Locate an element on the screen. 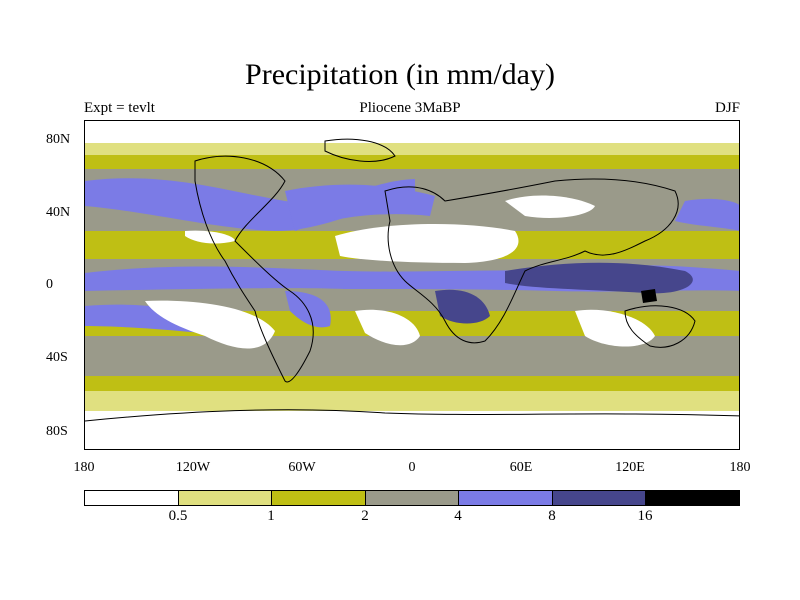 This screenshot has width=800, height=600. arctic-band-light is located at coordinates (412, 149).